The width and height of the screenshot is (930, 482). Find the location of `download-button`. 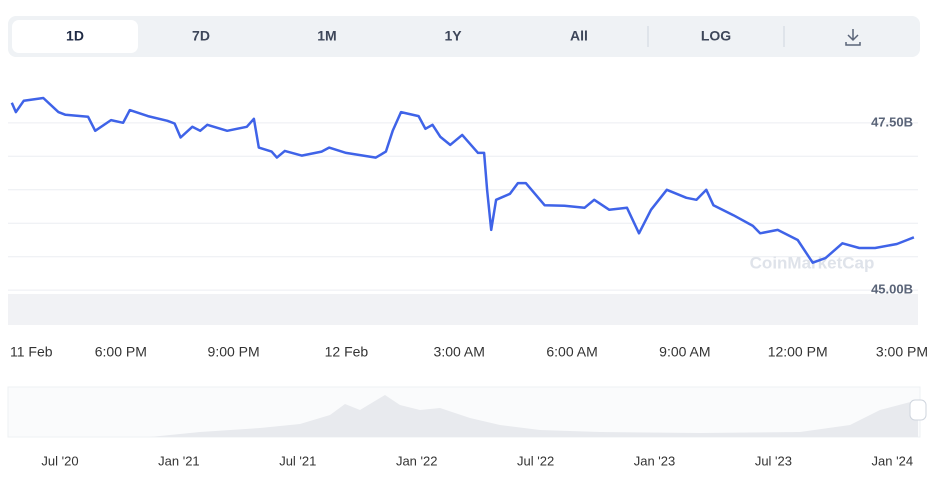

download-button is located at coordinates (853, 37).